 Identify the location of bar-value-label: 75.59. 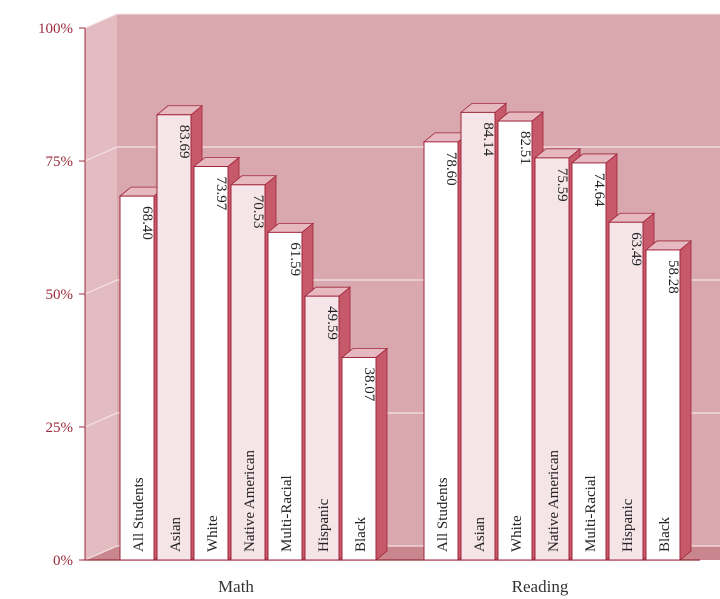
(562, 185).